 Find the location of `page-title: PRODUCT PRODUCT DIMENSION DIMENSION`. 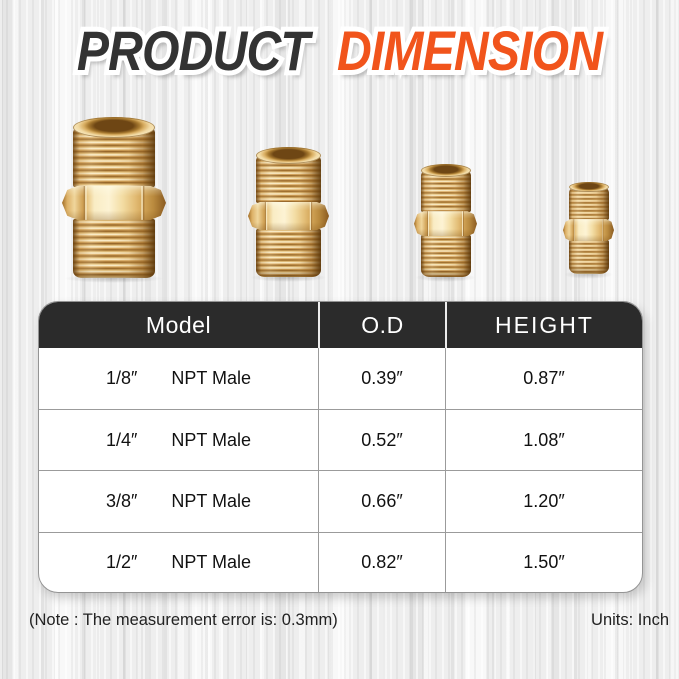

page-title: PRODUCT PRODUCT DIMENSION DIMENSION is located at coordinates (340, 50).